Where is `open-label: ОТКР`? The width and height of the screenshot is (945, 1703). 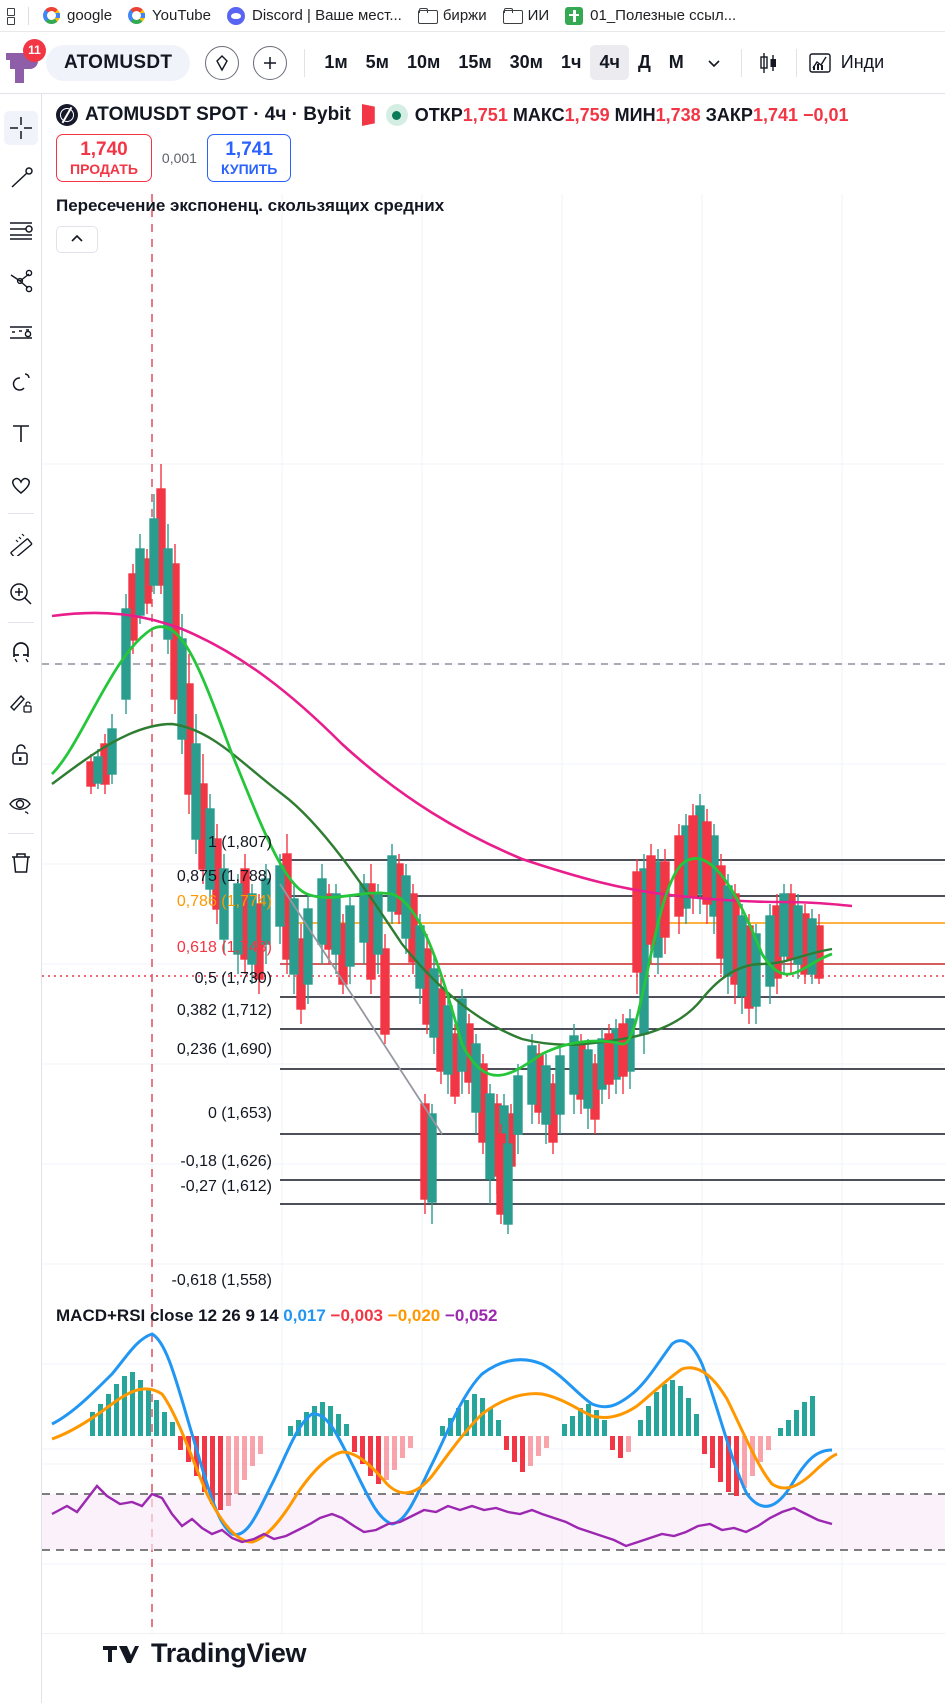
open-label: ОТКР is located at coordinates (438, 114).